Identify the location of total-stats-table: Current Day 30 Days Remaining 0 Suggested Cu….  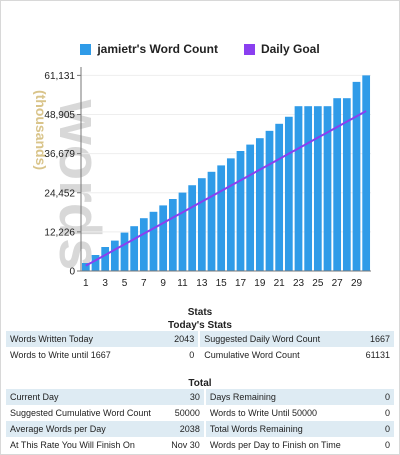
(200, 421).